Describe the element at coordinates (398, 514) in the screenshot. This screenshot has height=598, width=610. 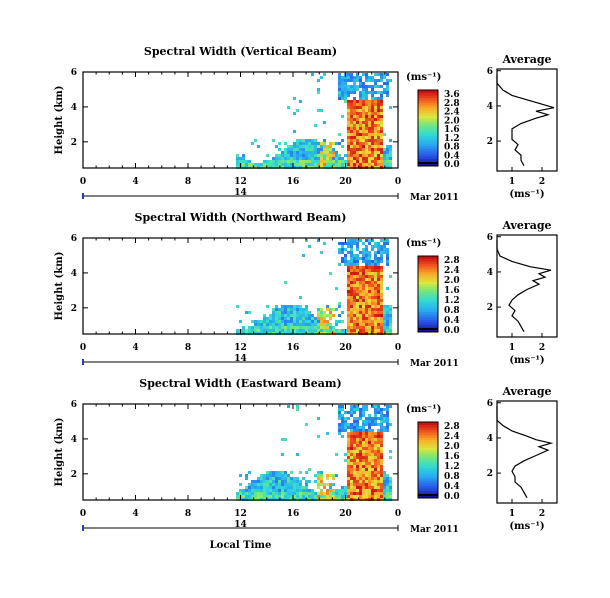
I see `x-tick-label: 0` at that location.